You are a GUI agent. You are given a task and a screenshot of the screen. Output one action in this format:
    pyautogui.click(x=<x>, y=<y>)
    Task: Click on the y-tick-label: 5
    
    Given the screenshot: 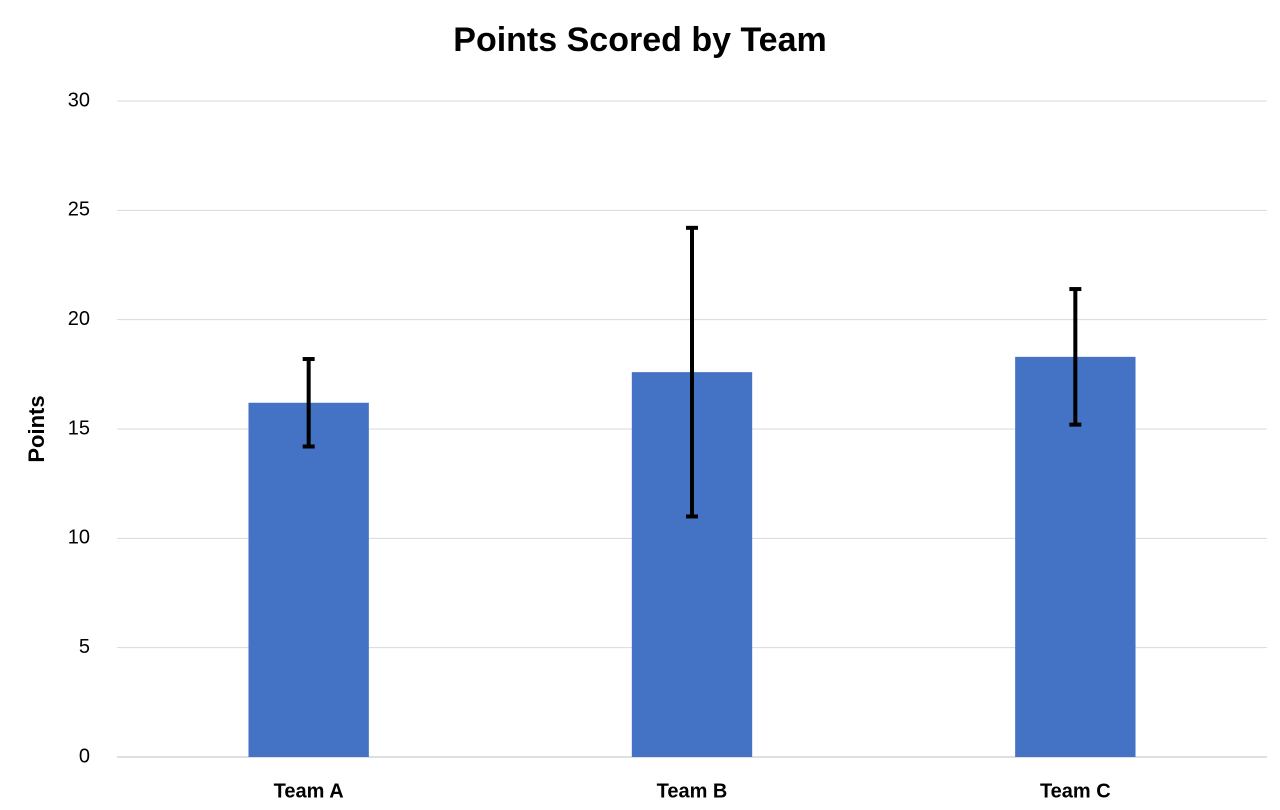 What is the action you would take?
    pyautogui.click(x=84, y=647)
    